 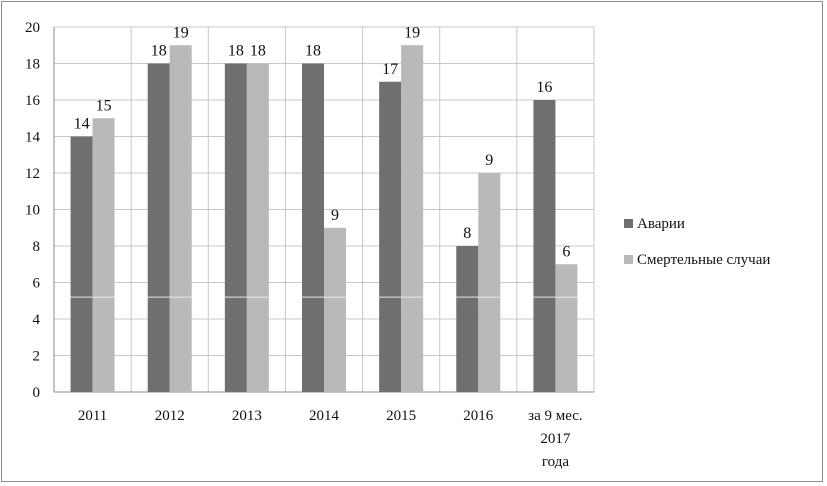 I want to click on y-tick-label: 2, so click(x=37, y=357).